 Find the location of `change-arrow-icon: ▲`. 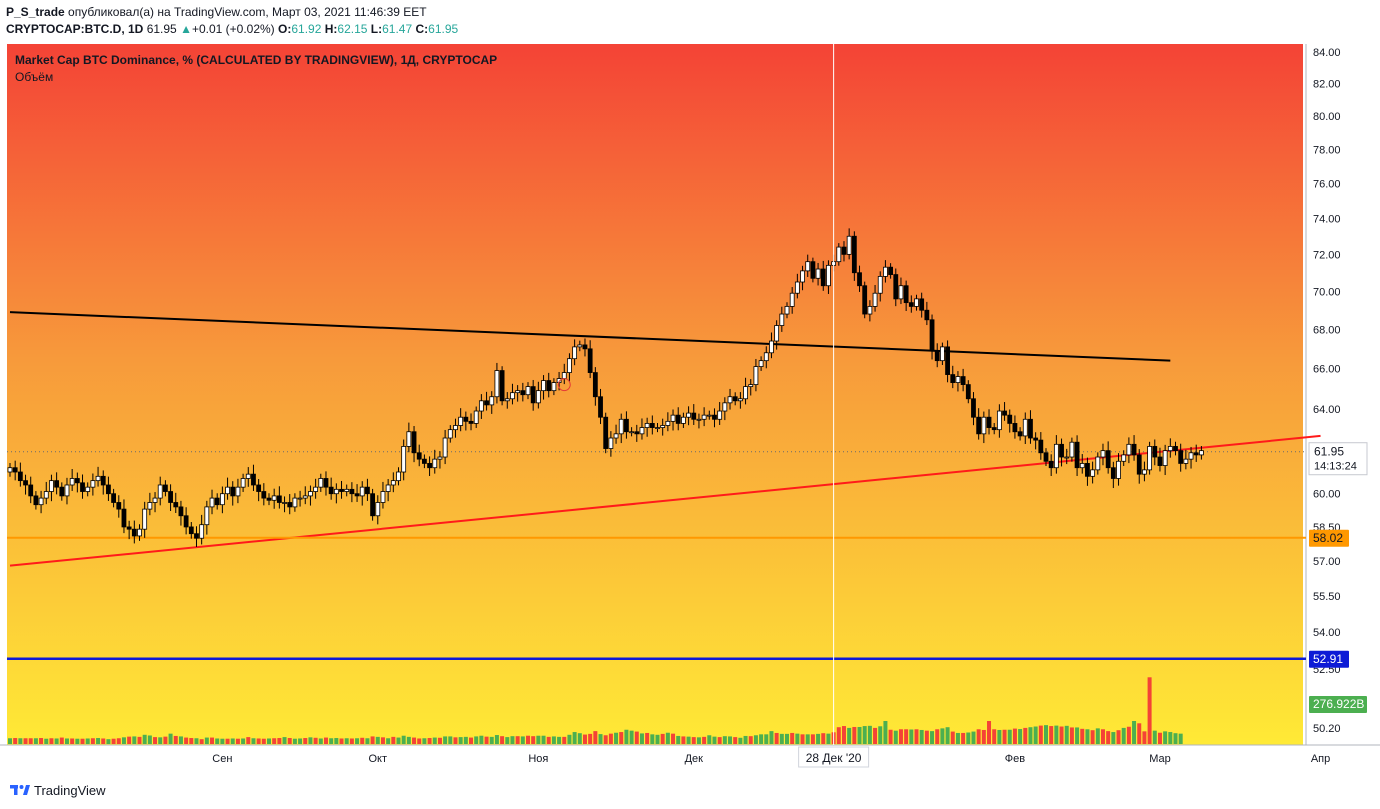

change-arrow-icon: ▲ is located at coordinates (186, 29).